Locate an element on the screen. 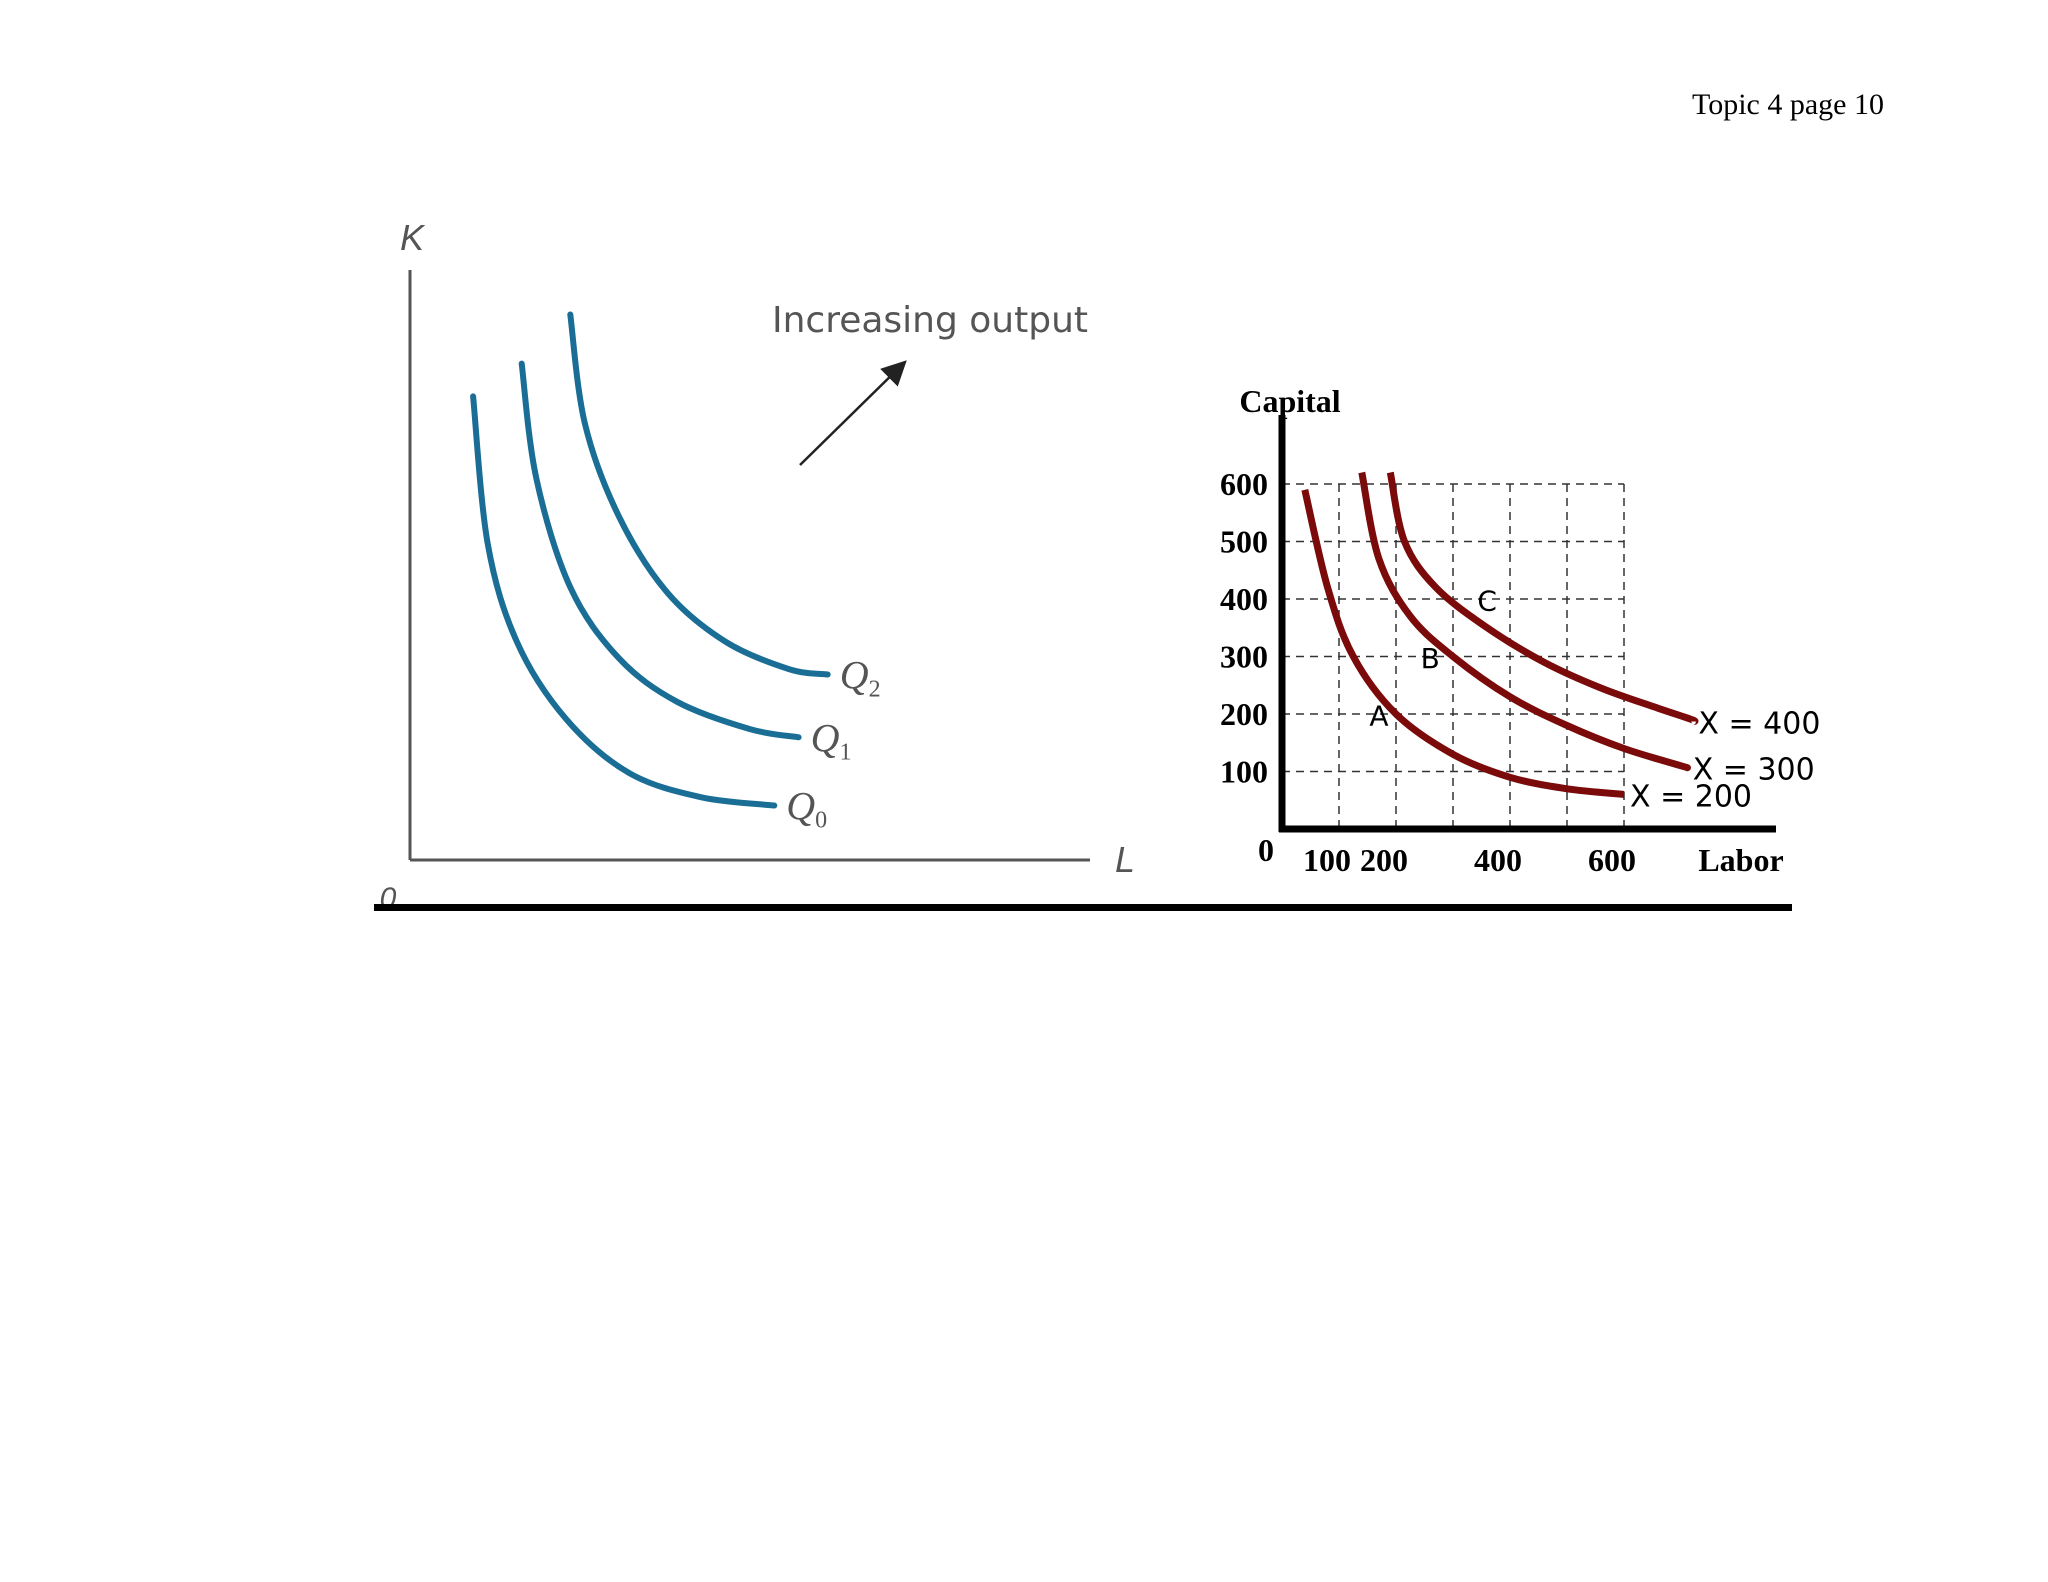 The width and height of the screenshot is (2048, 1582). x-tick-label: 600 is located at coordinates (1612, 860).